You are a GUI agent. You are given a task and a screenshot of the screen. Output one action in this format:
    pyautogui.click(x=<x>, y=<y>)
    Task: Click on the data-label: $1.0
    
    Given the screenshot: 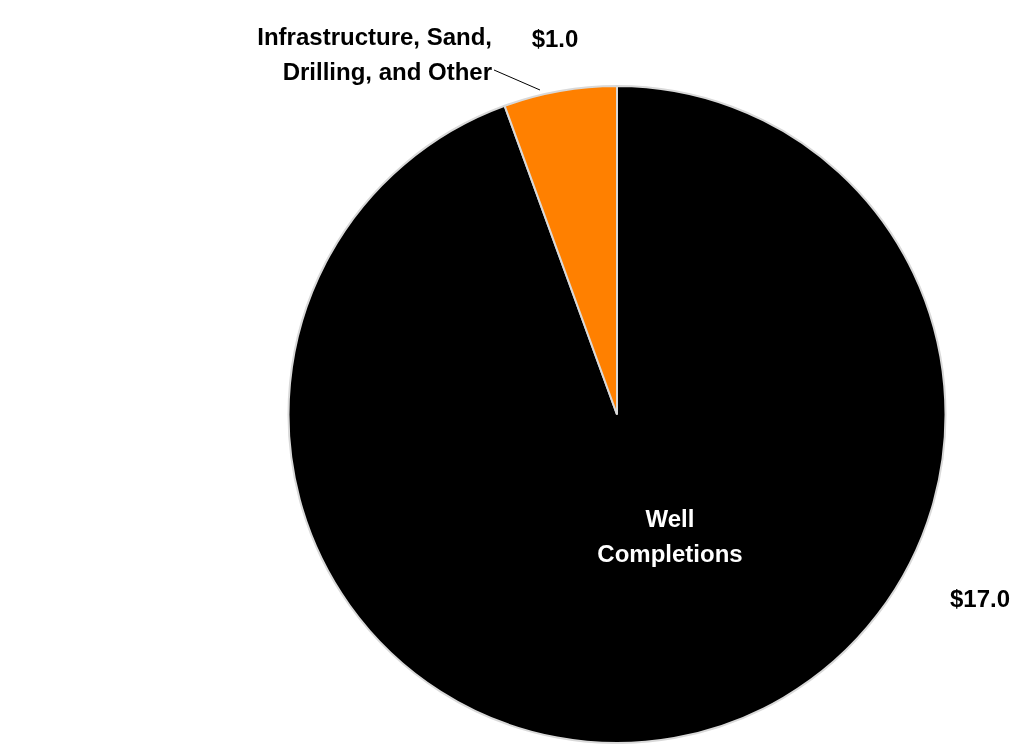 What is the action you would take?
    pyautogui.click(x=555, y=38)
    